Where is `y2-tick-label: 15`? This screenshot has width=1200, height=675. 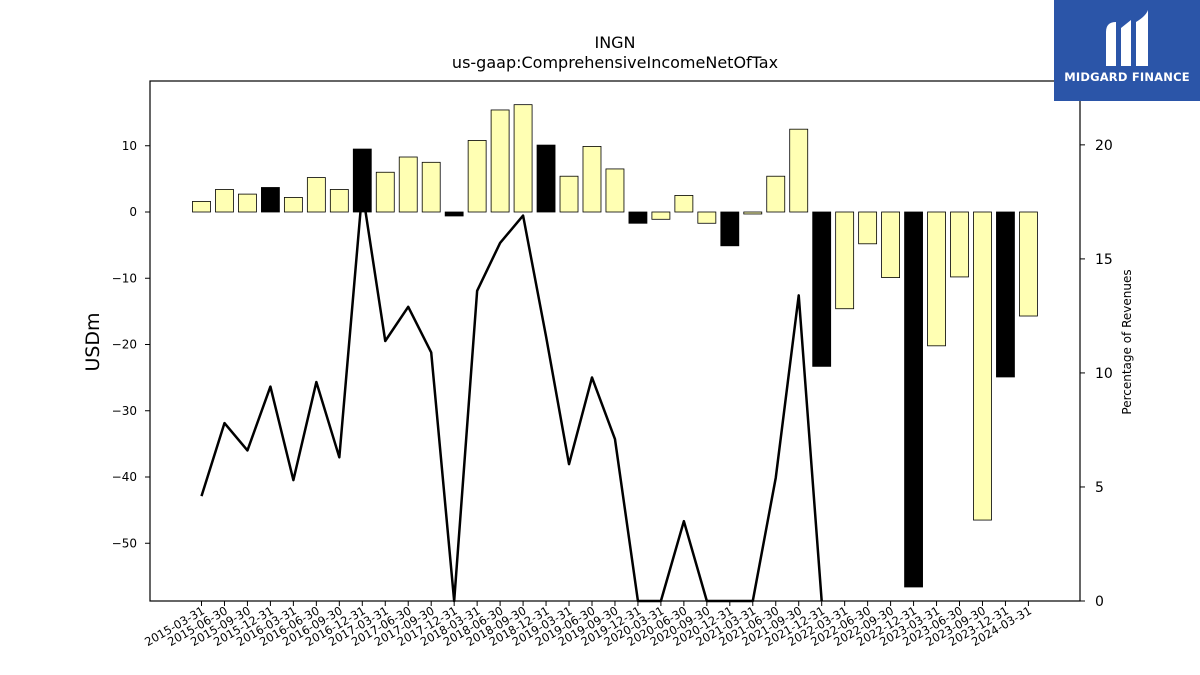
y2-tick-label: 15 is located at coordinates (1104, 260).